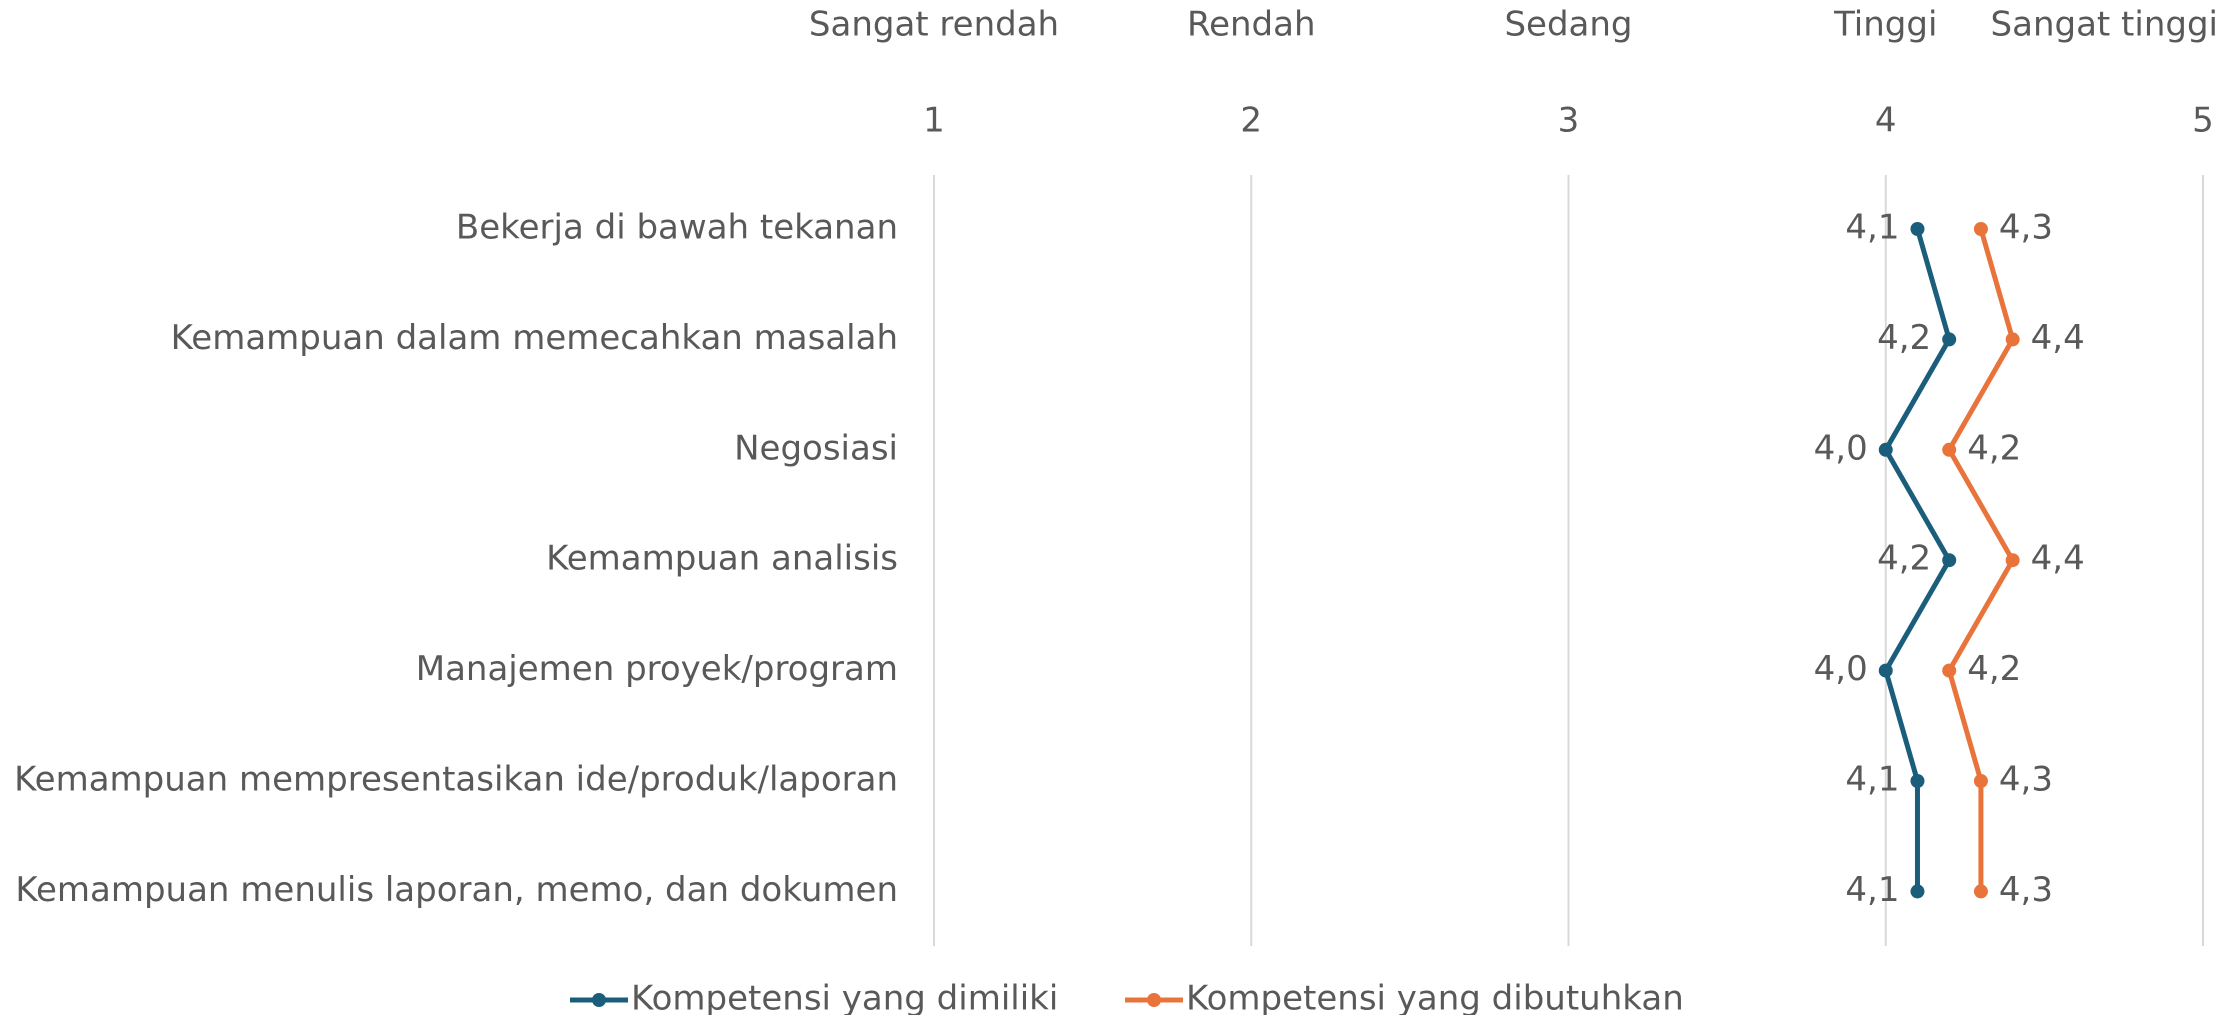 This screenshot has width=2224, height=1015. What do you see at coordinates (1251, 25) in the screenshot?
I see `scale-label: Rendah` at bounding box center [1251, 25].